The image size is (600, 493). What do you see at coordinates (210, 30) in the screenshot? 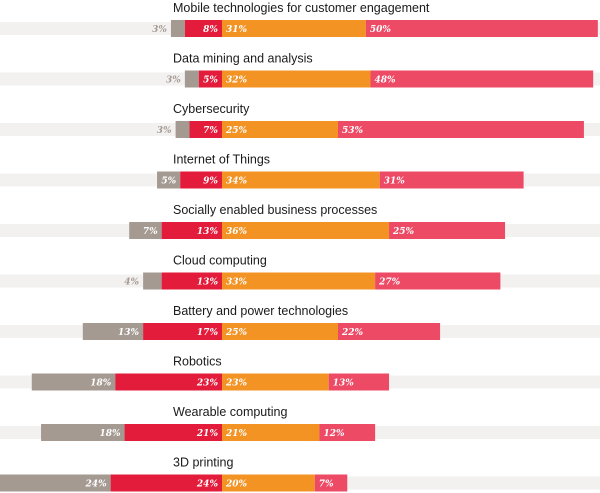
I see `data-label: 8%` at bounding box center [210, 30].